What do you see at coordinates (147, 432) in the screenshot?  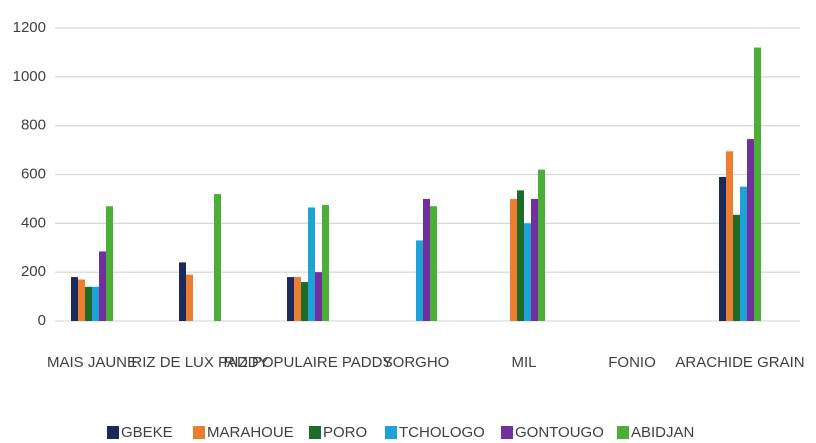 I see `legend-label: GBEKE` at bounding box center [147, 432].